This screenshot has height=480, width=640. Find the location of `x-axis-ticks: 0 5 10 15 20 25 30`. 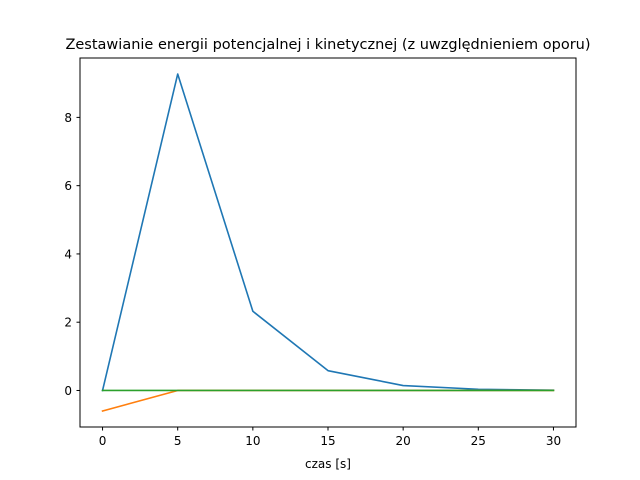

x-axis-ticks: 0 5 10 15 20 25 30 is located at coordinates (330, 437).